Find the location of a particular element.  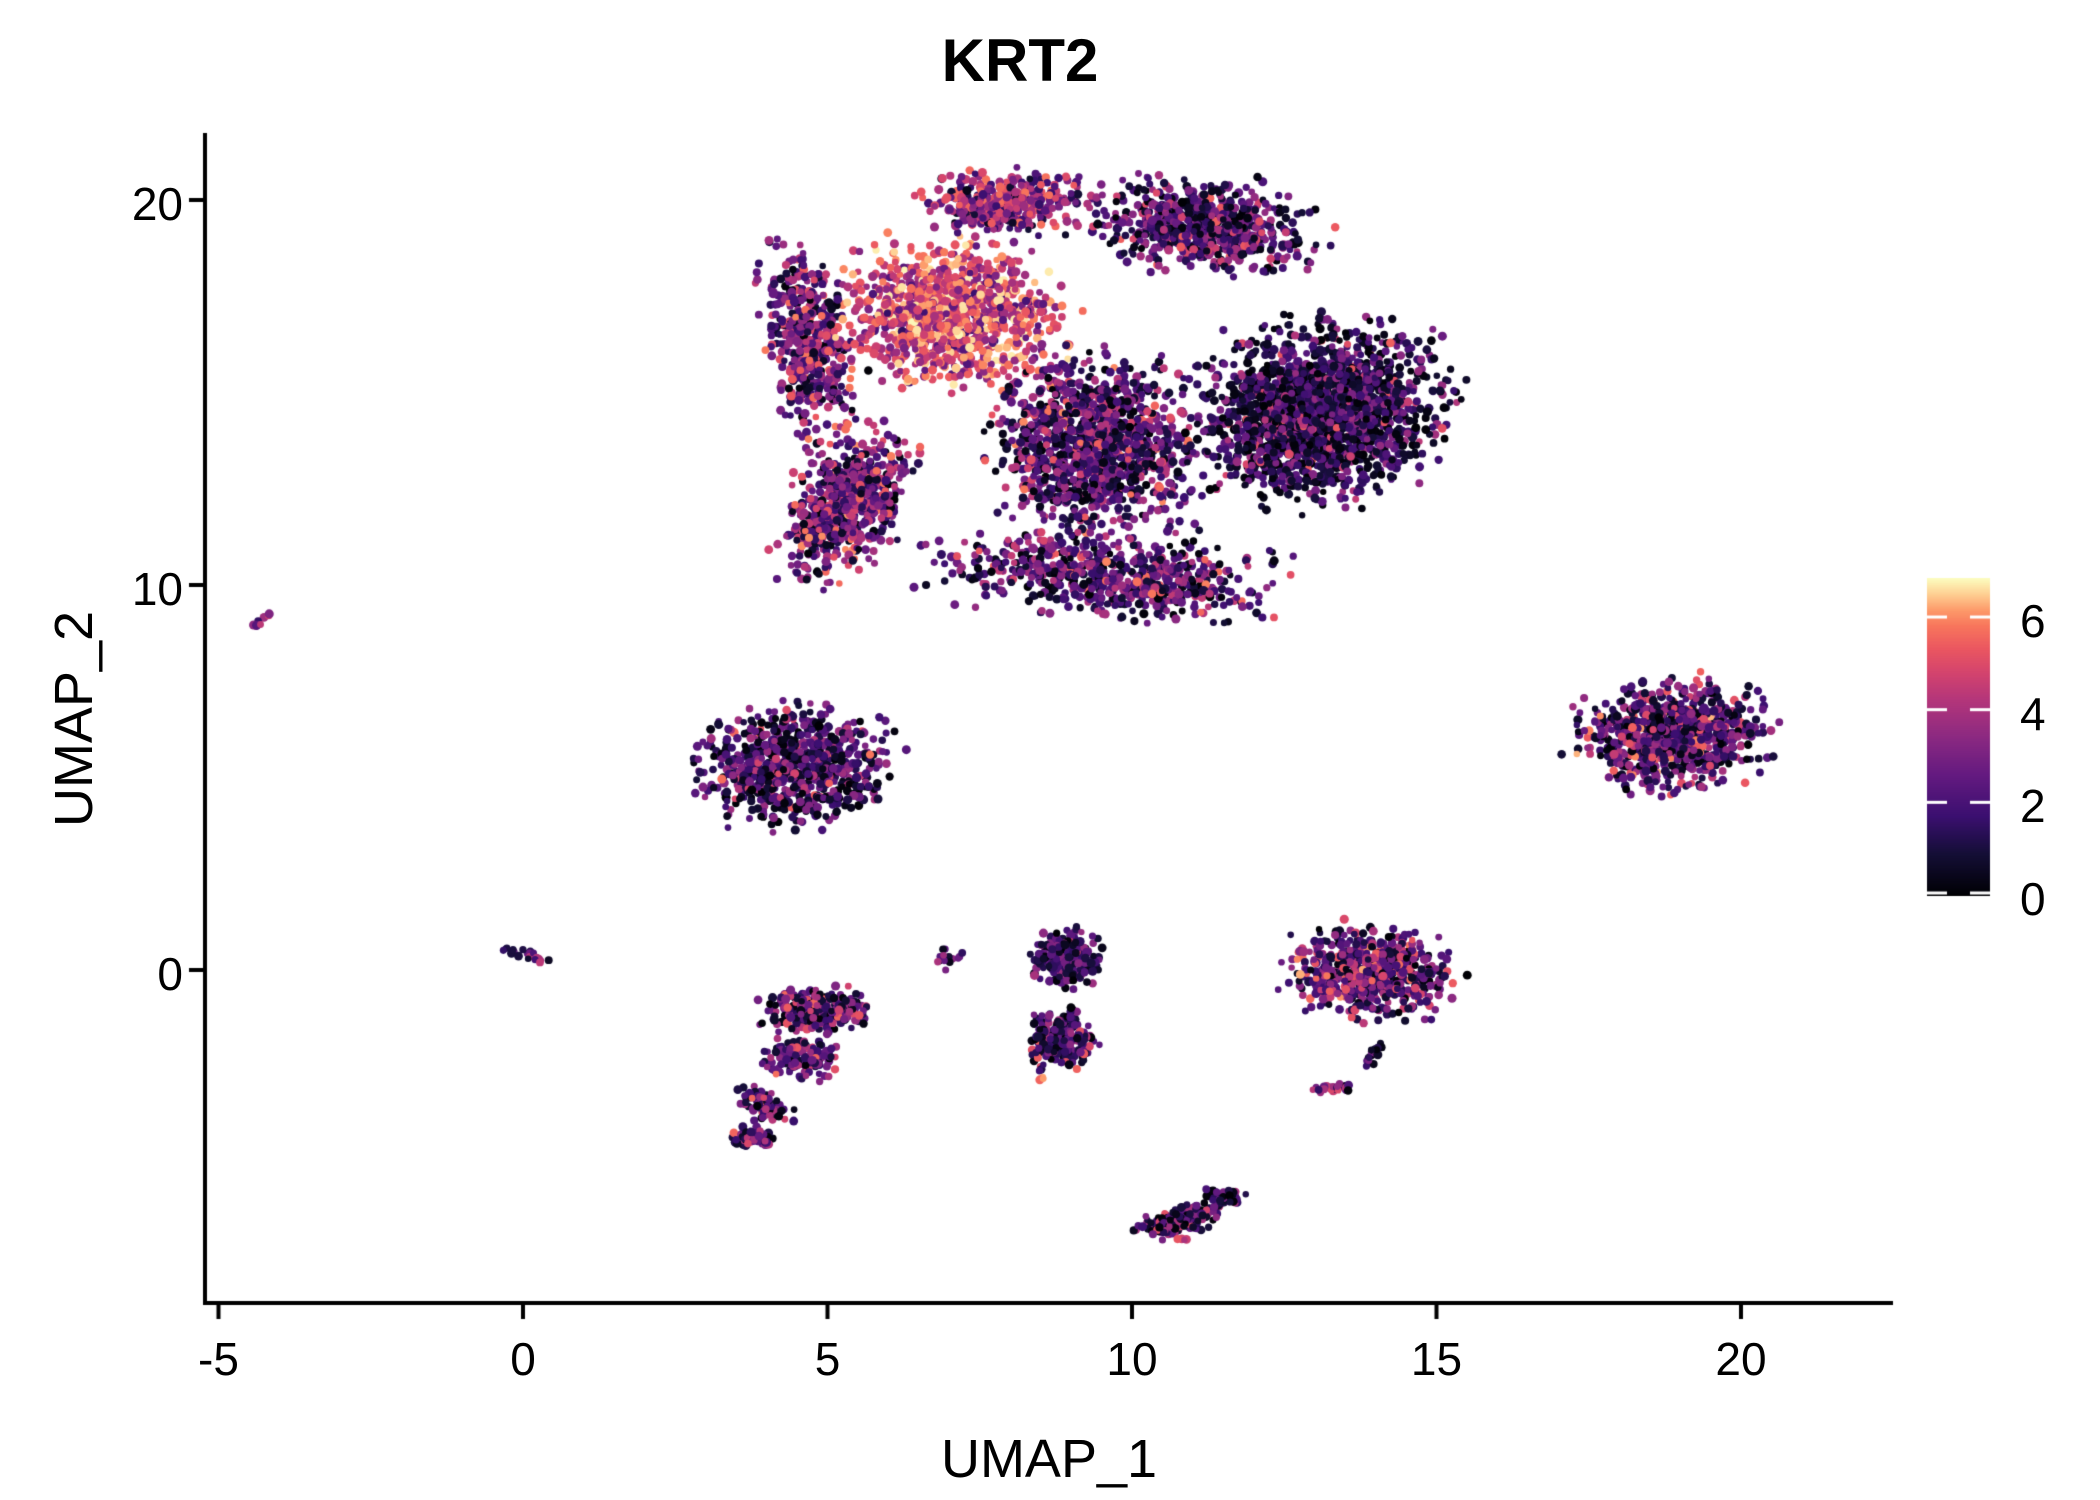

y-tick-label-10: 10 is located at coordinates (157, 589).